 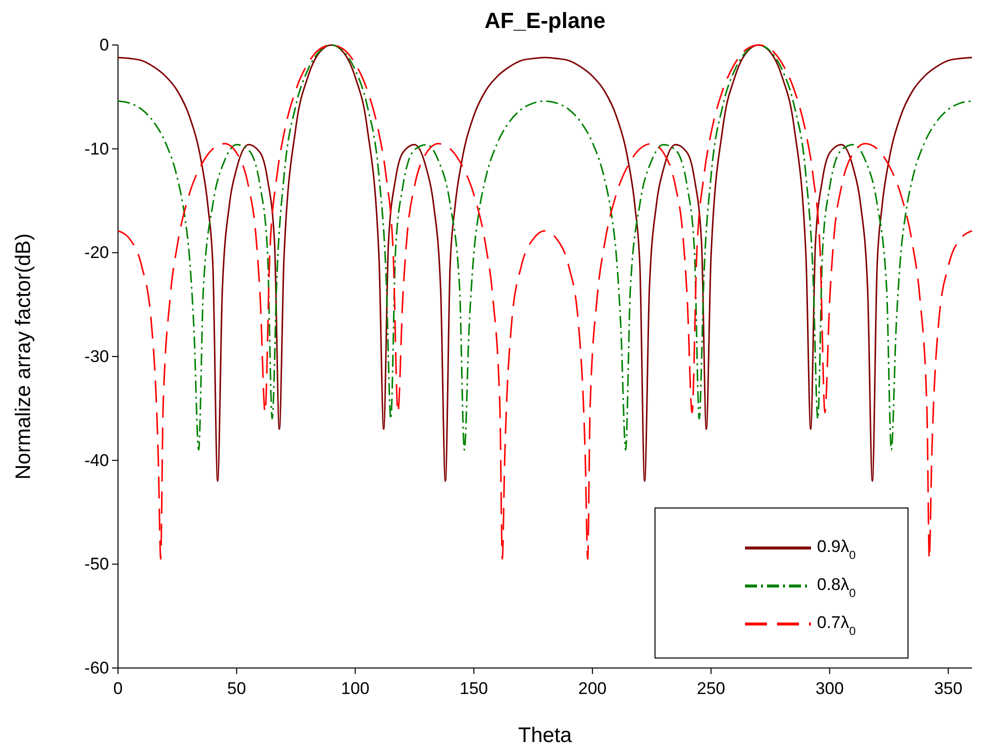 What do you see at coordinates (592, 688) in the screenshot?
I see `x-tick-label: 200` at bounding box center [592, 688].